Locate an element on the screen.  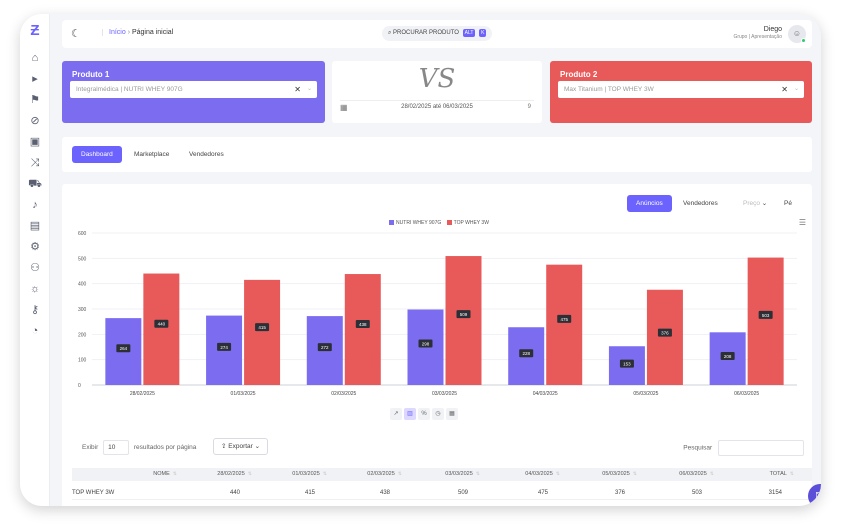
user-group: Grupo | Apresentação is located at coordinates (757, 37).